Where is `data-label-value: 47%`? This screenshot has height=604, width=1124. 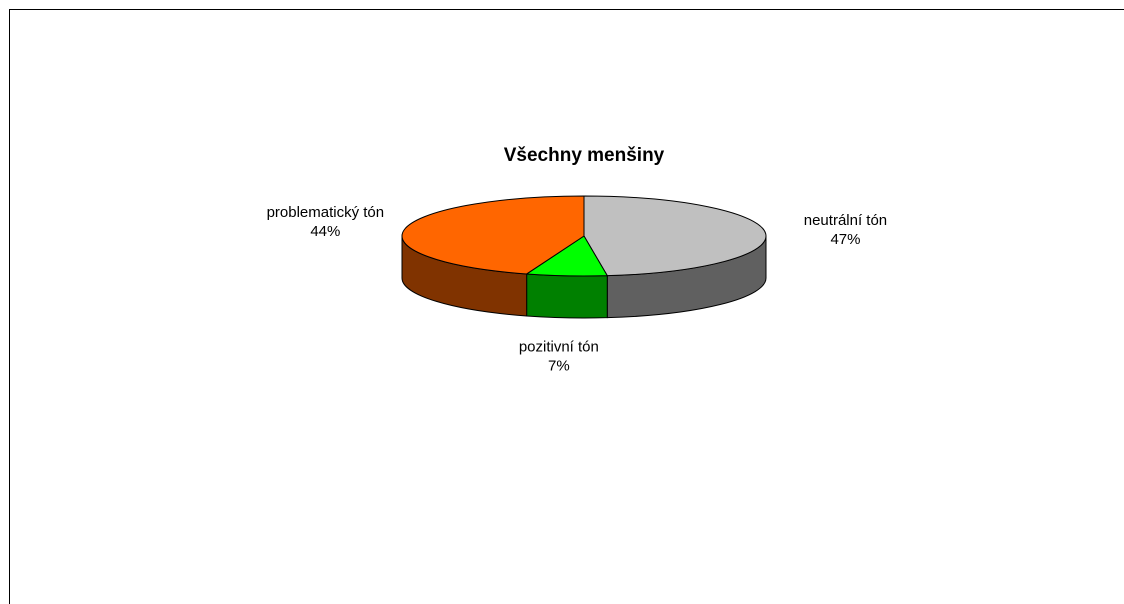
data-label-value: 47% is located at coordinates (845, 239).